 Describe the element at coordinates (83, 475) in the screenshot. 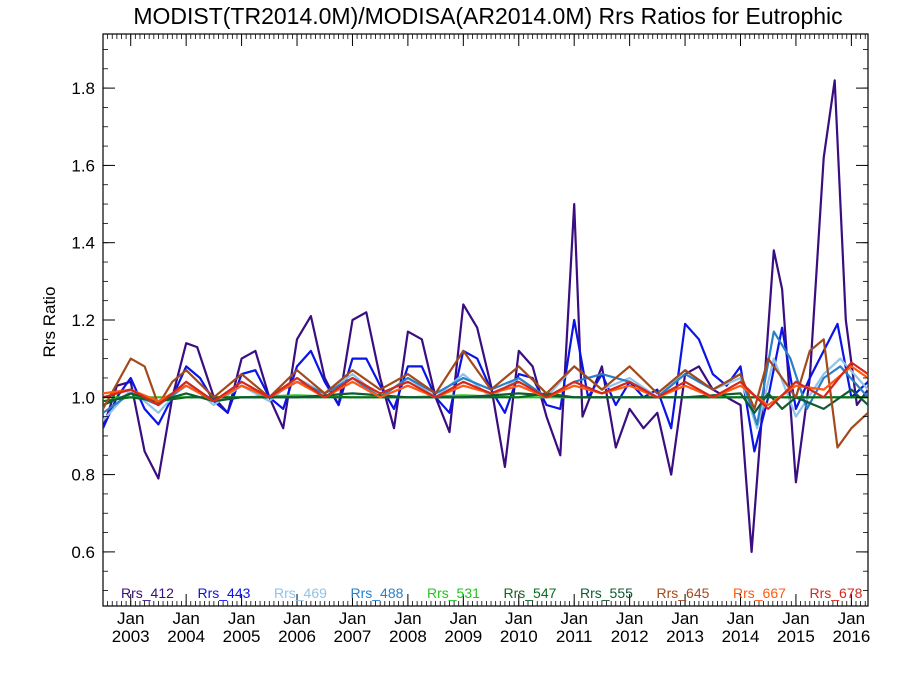

I see `y-tick-label: 0.8` at that location.